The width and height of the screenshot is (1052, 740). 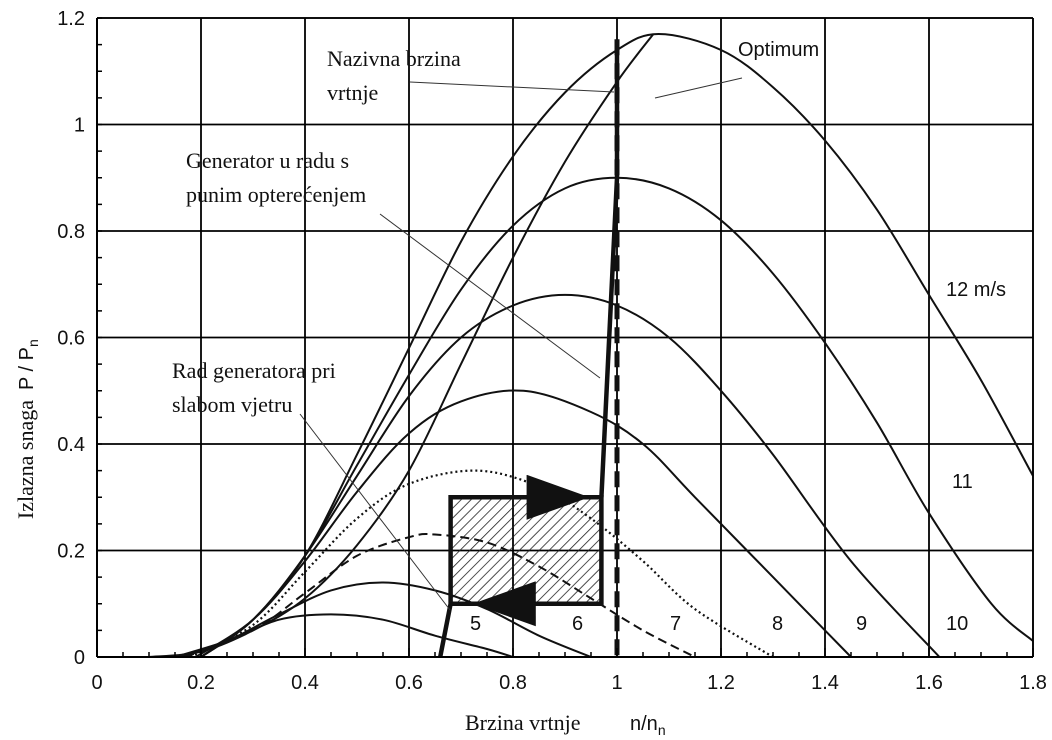 I want to click on y-tick-label: 0.6, so click(x=71, y=339).